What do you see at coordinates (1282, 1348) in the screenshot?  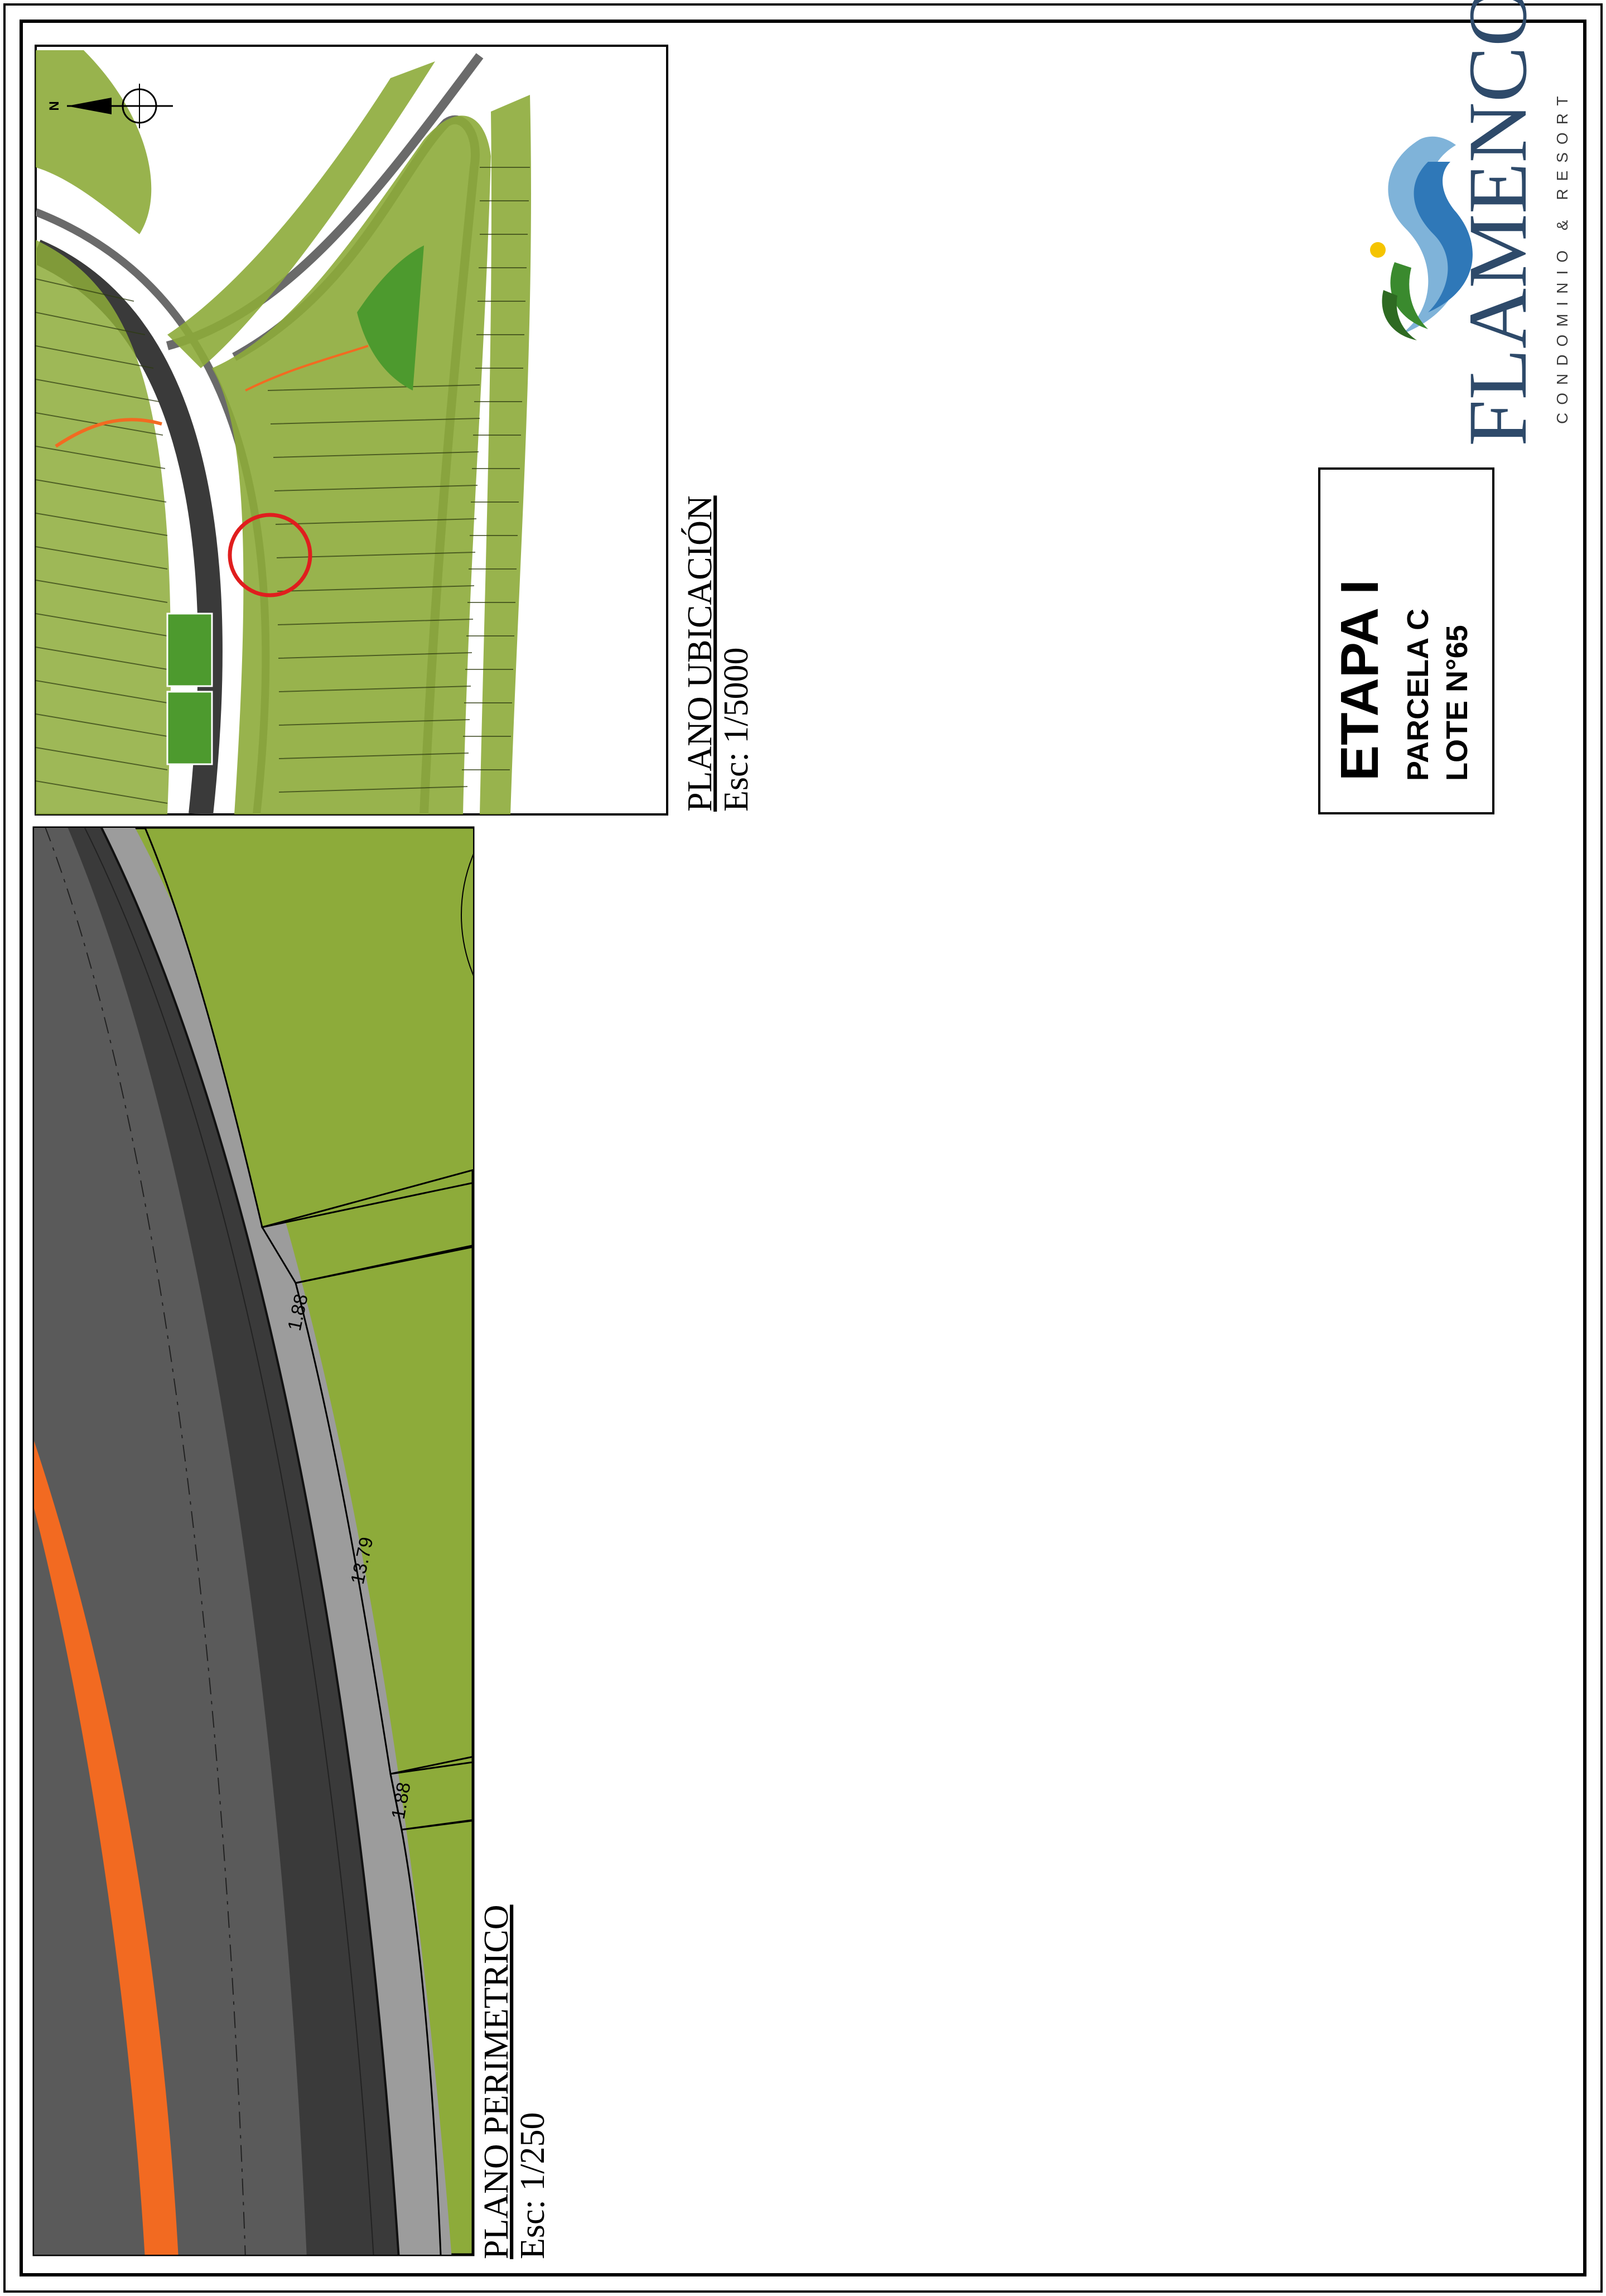 I see `dim-back-arc-outer: 19.89` at bounding box center [1282, 1348].